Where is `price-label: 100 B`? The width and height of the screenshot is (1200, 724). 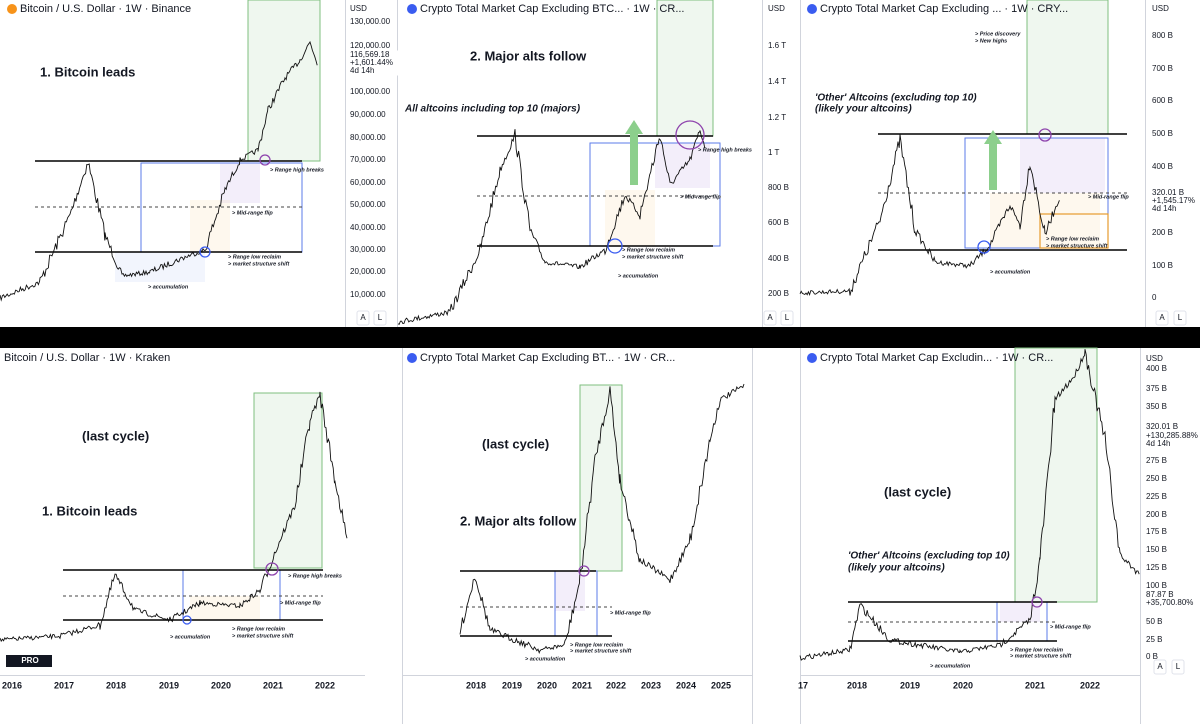
price-label: 100 B is located at coordinates (1162, 265).